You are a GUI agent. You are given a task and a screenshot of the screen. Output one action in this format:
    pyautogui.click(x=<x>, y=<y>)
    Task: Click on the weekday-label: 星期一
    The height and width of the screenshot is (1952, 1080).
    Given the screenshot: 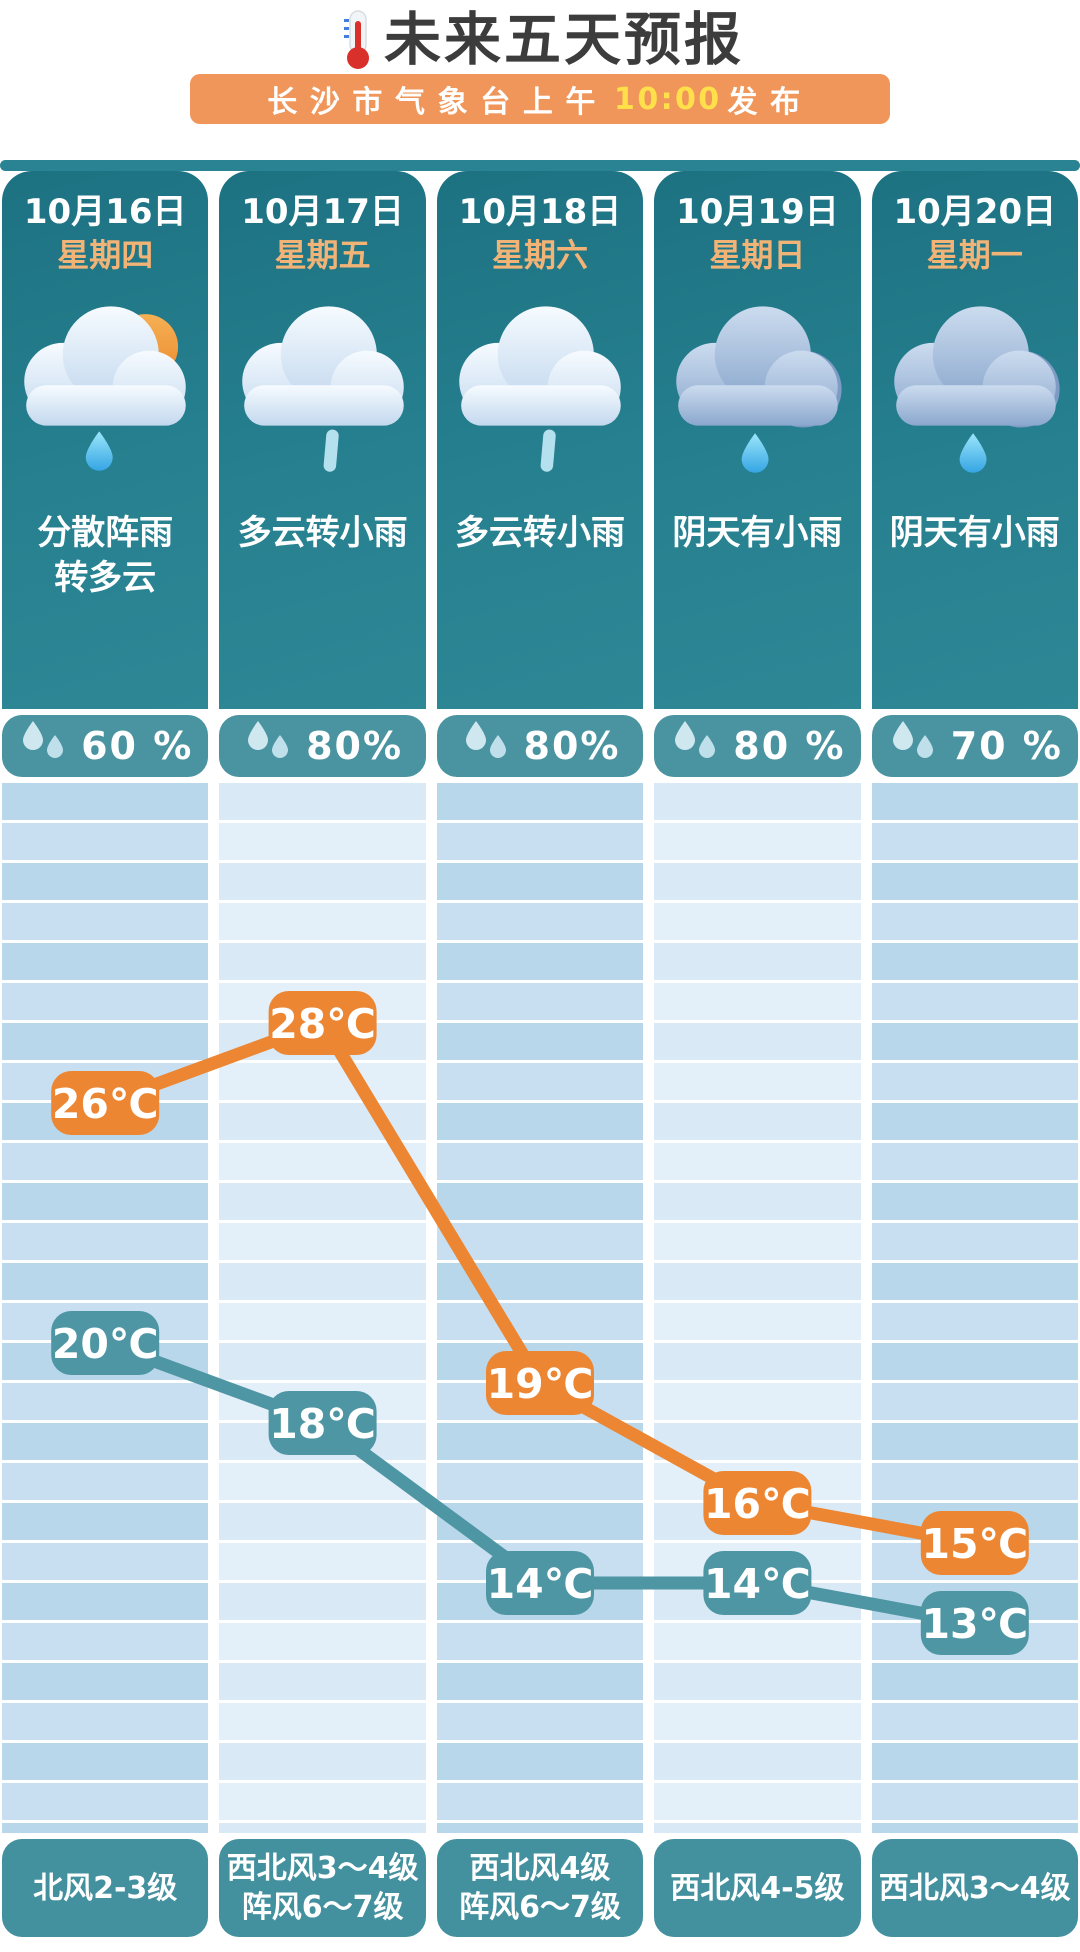 What is the action you would take?
    pyautogui.click(x=974, y=255)
    